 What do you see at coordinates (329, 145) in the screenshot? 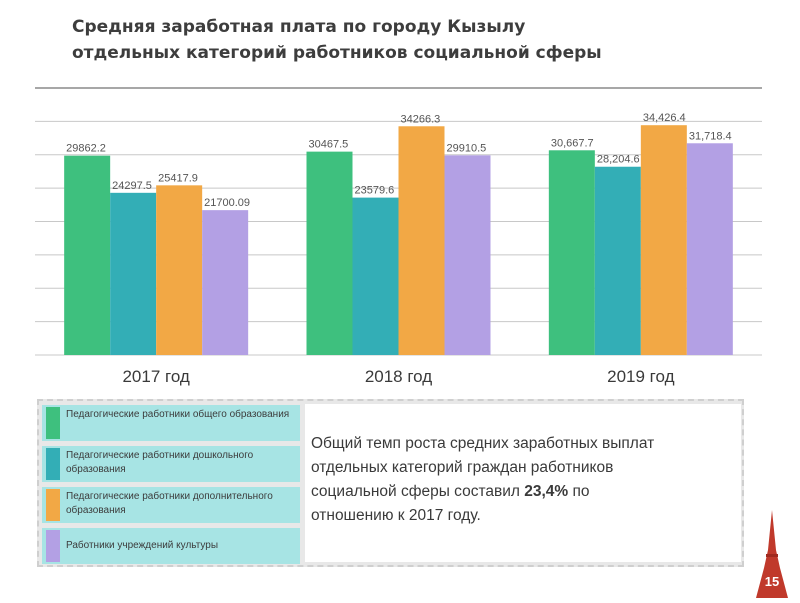
I see `data-label: 30467.5` at bounding box center [329, 145].